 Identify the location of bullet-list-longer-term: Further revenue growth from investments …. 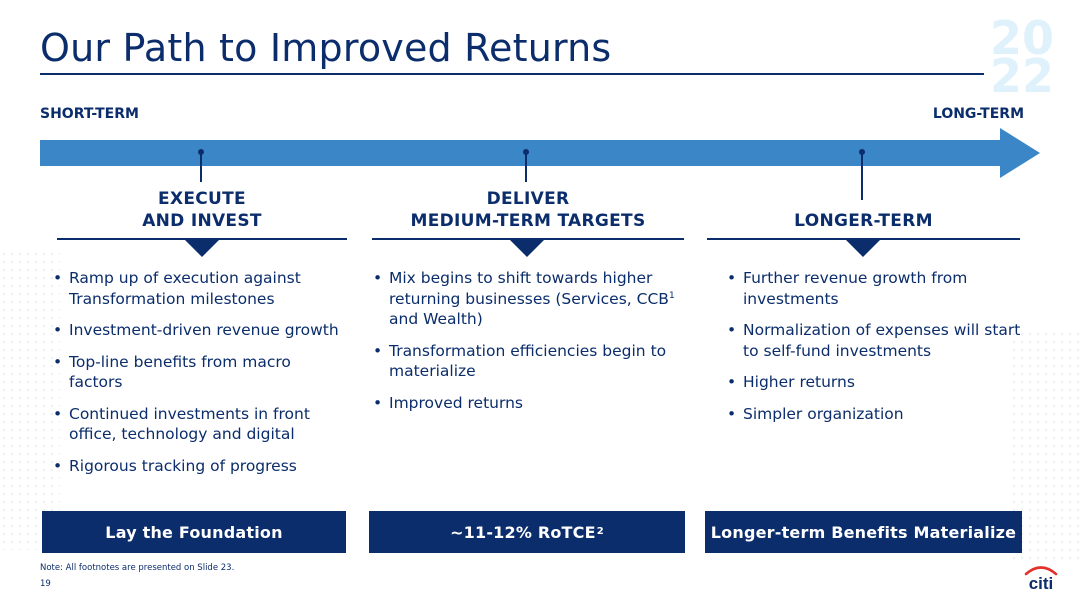
(874, 351).